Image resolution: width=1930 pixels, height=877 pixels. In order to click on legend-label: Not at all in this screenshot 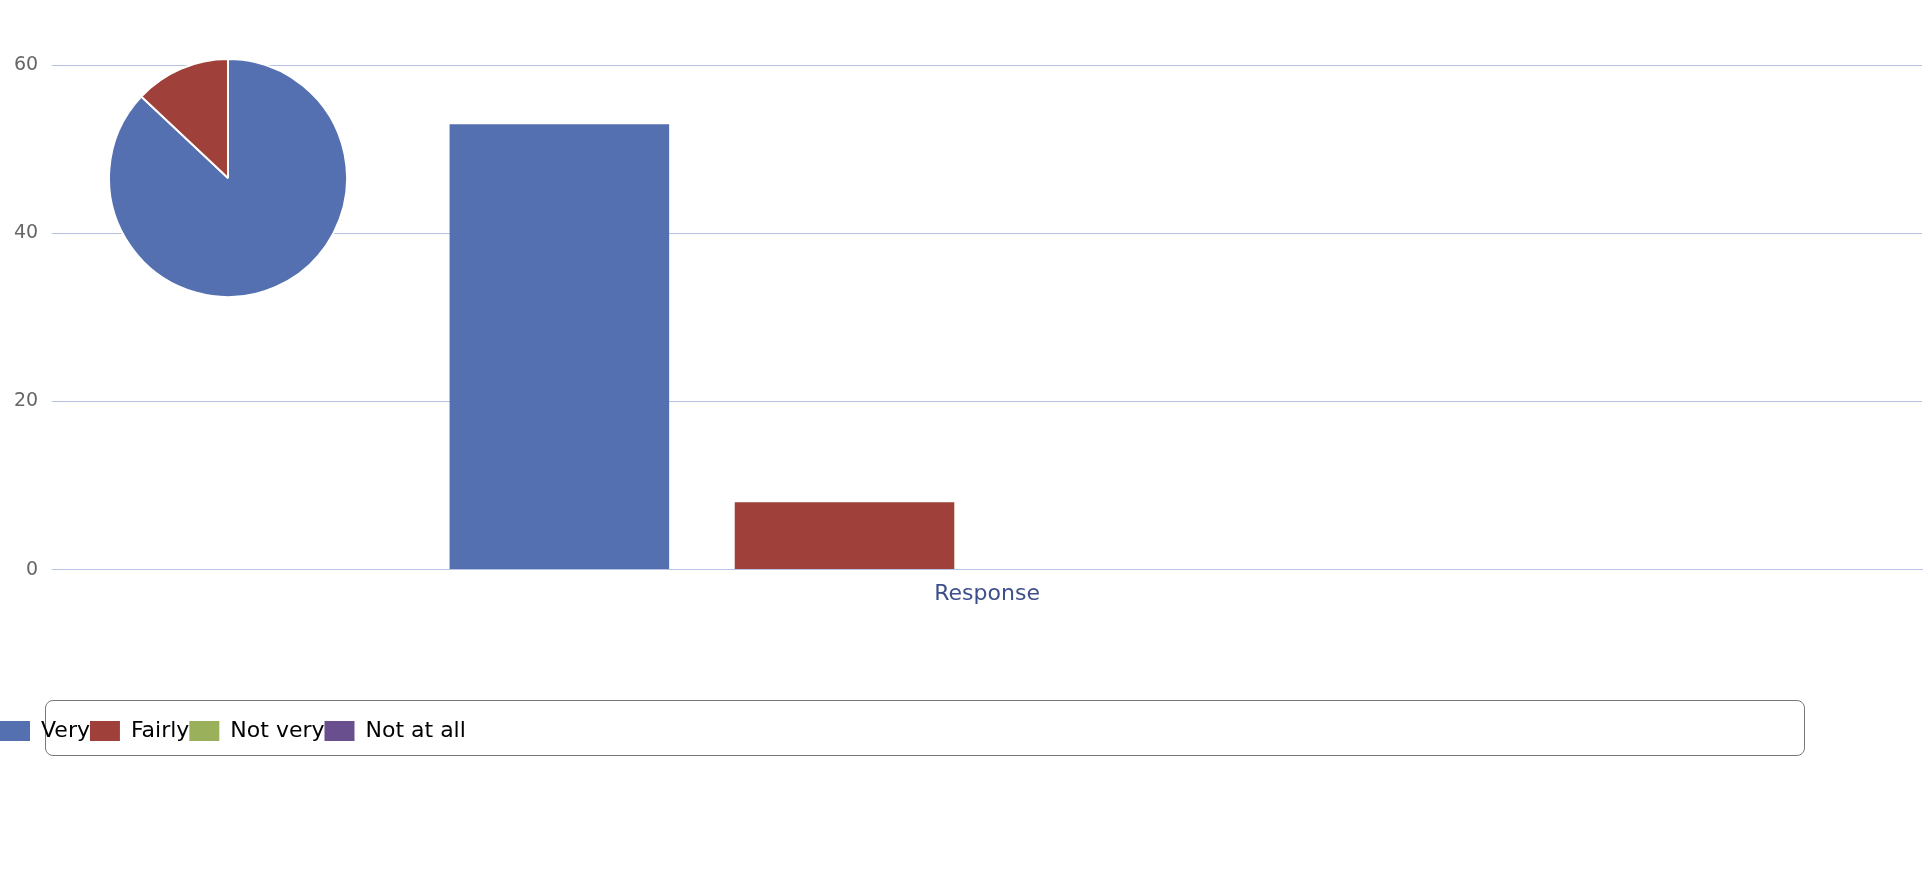, I will do `click(415, 729)`.